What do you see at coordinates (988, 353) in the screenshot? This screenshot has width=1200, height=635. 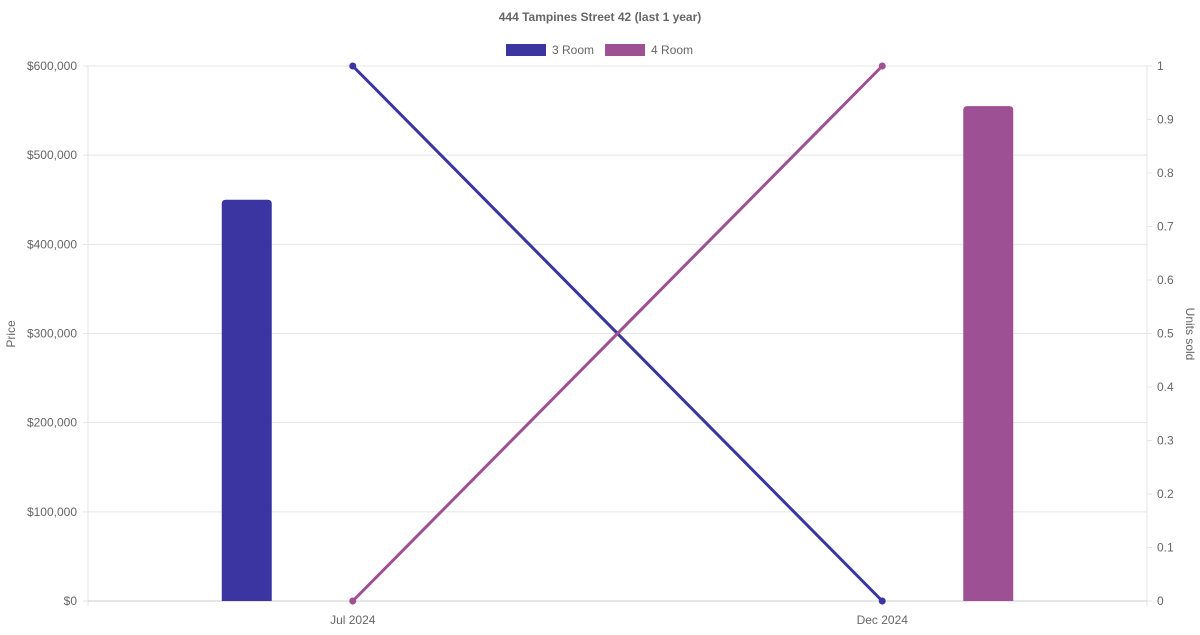 I see `bar-4-room` at bounding box center [988, 353].